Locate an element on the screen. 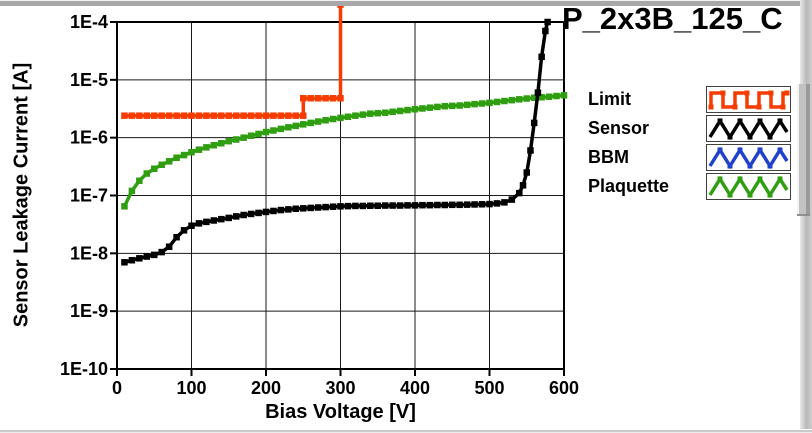 This screenshot has height=433, width=812. y-axis-title: Sensor Leakage Current [A] is located at coordinates (21, 195).